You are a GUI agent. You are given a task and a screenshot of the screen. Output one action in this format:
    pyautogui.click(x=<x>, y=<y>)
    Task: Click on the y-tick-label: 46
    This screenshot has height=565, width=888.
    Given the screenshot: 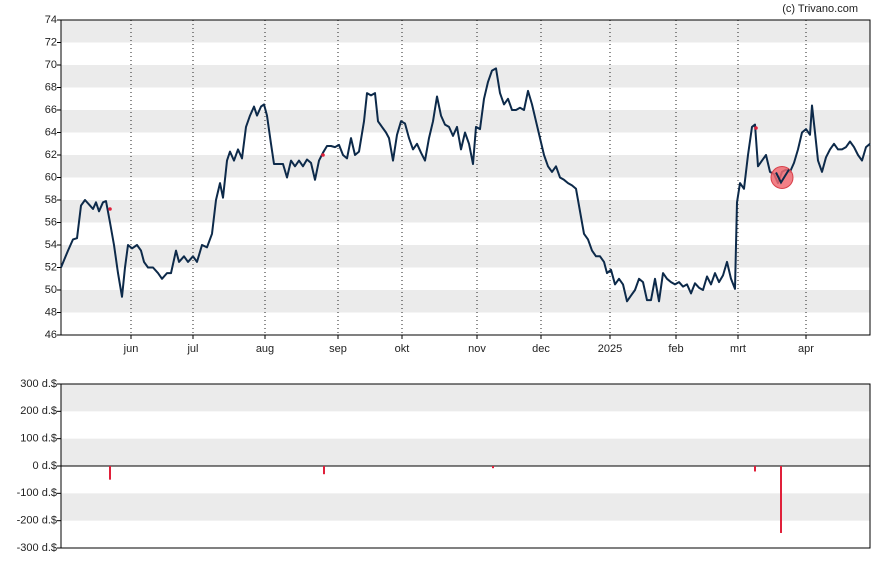 What is the action you would take?
    pyautogui.click(x=51, y=335)
    